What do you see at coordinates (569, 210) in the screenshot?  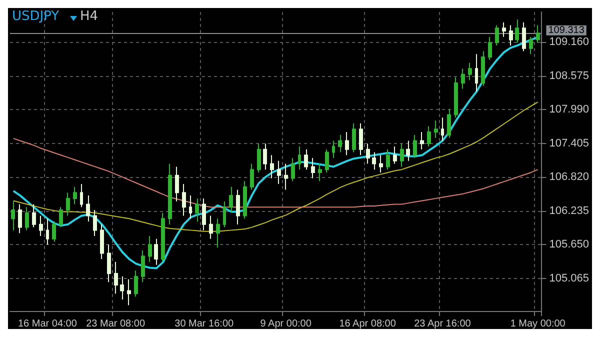 I see `y-tick-label: 106.235` at bounding box center [569, 210].